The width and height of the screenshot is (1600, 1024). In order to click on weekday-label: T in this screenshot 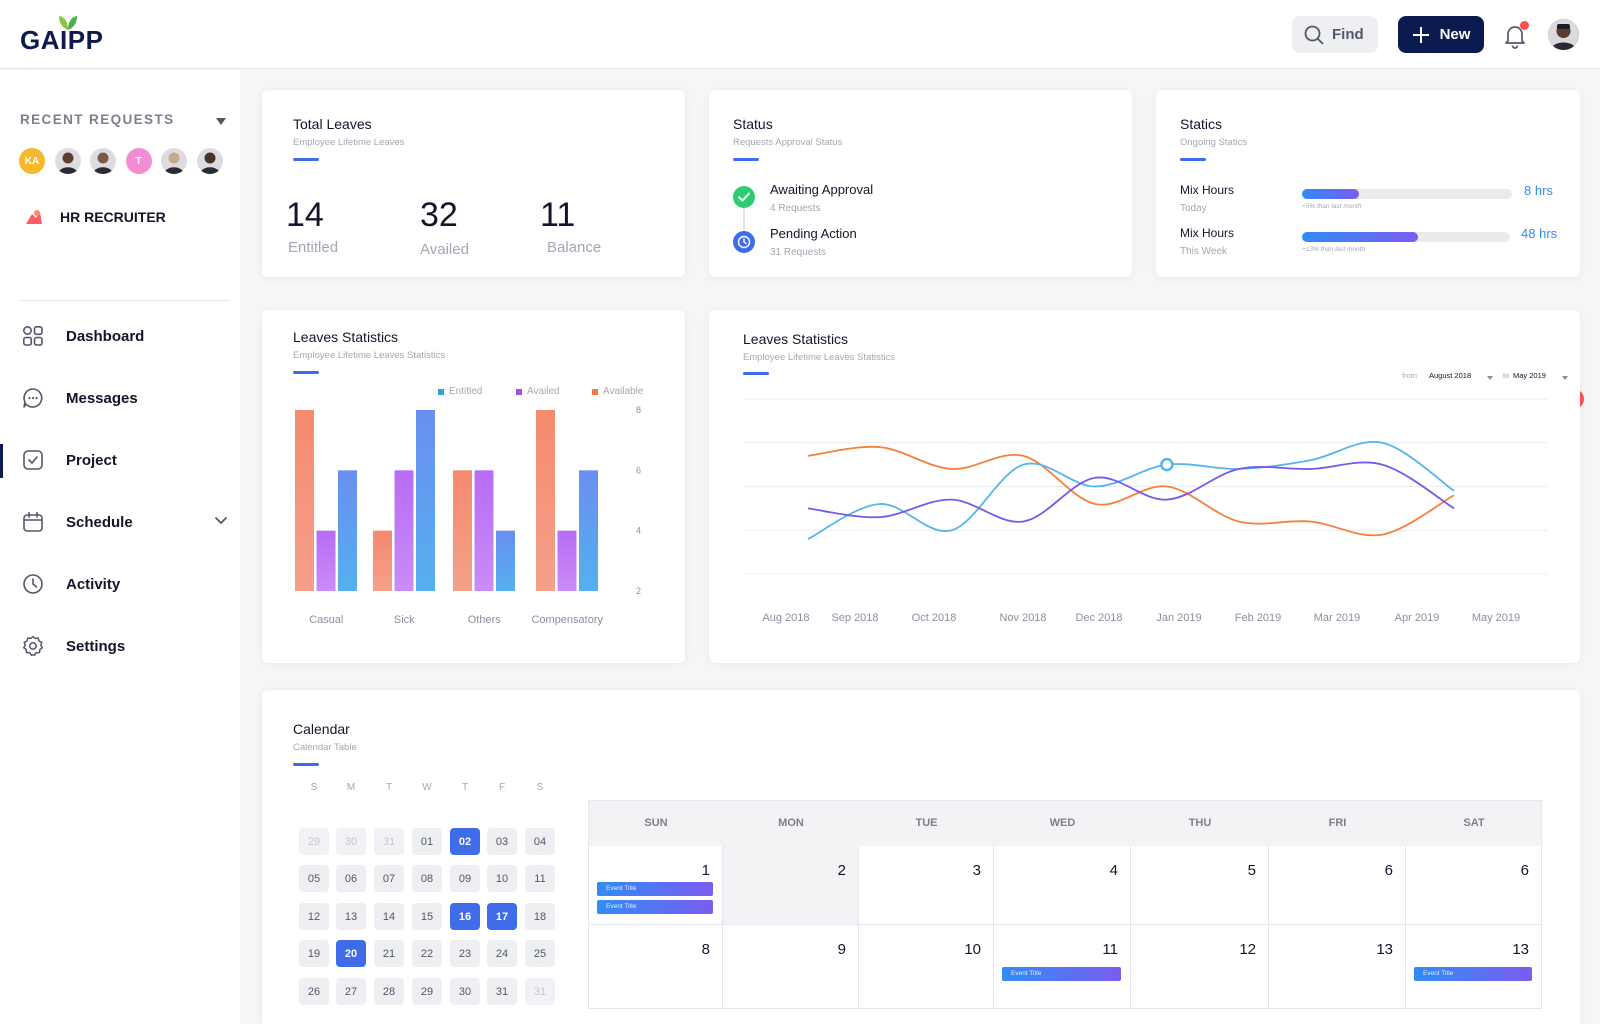, I will do `click(389, 787)`.